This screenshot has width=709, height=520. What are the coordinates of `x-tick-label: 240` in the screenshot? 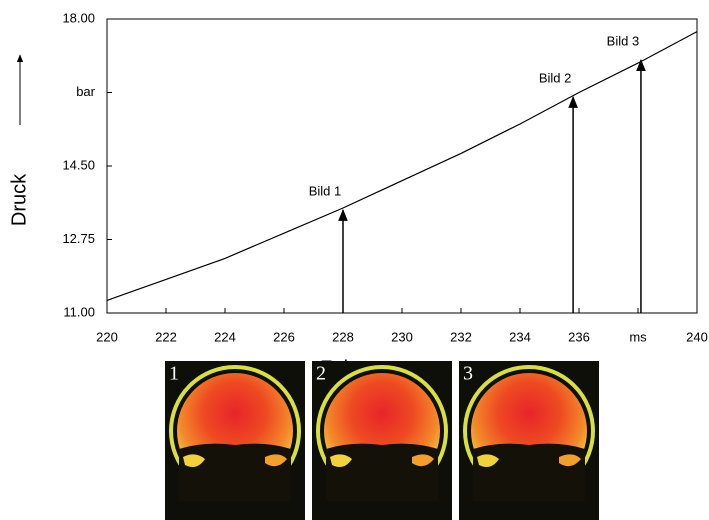 It's located at (697, 336).